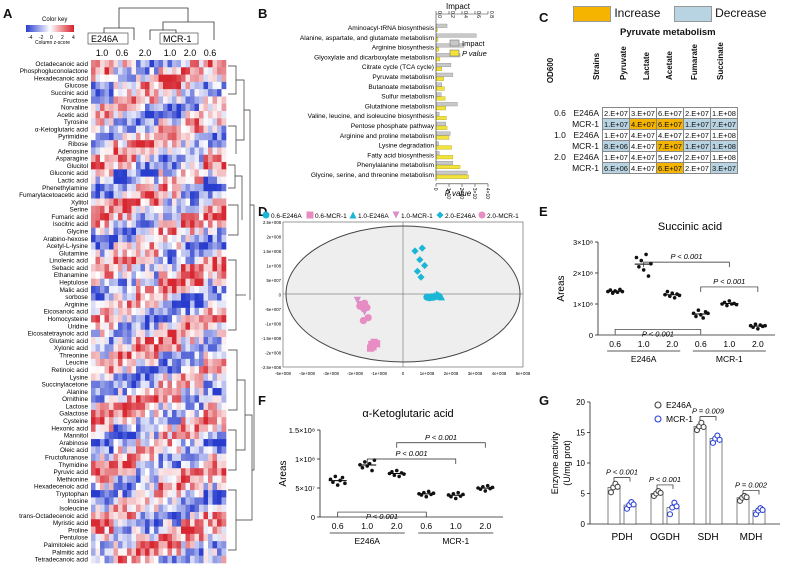 The height and width of the screenshot is (574, 785). What do you see at coordinates (616, 168) in the screenshot?
I see `table-cell: 6.E+06` at bounding box center [616, 168].